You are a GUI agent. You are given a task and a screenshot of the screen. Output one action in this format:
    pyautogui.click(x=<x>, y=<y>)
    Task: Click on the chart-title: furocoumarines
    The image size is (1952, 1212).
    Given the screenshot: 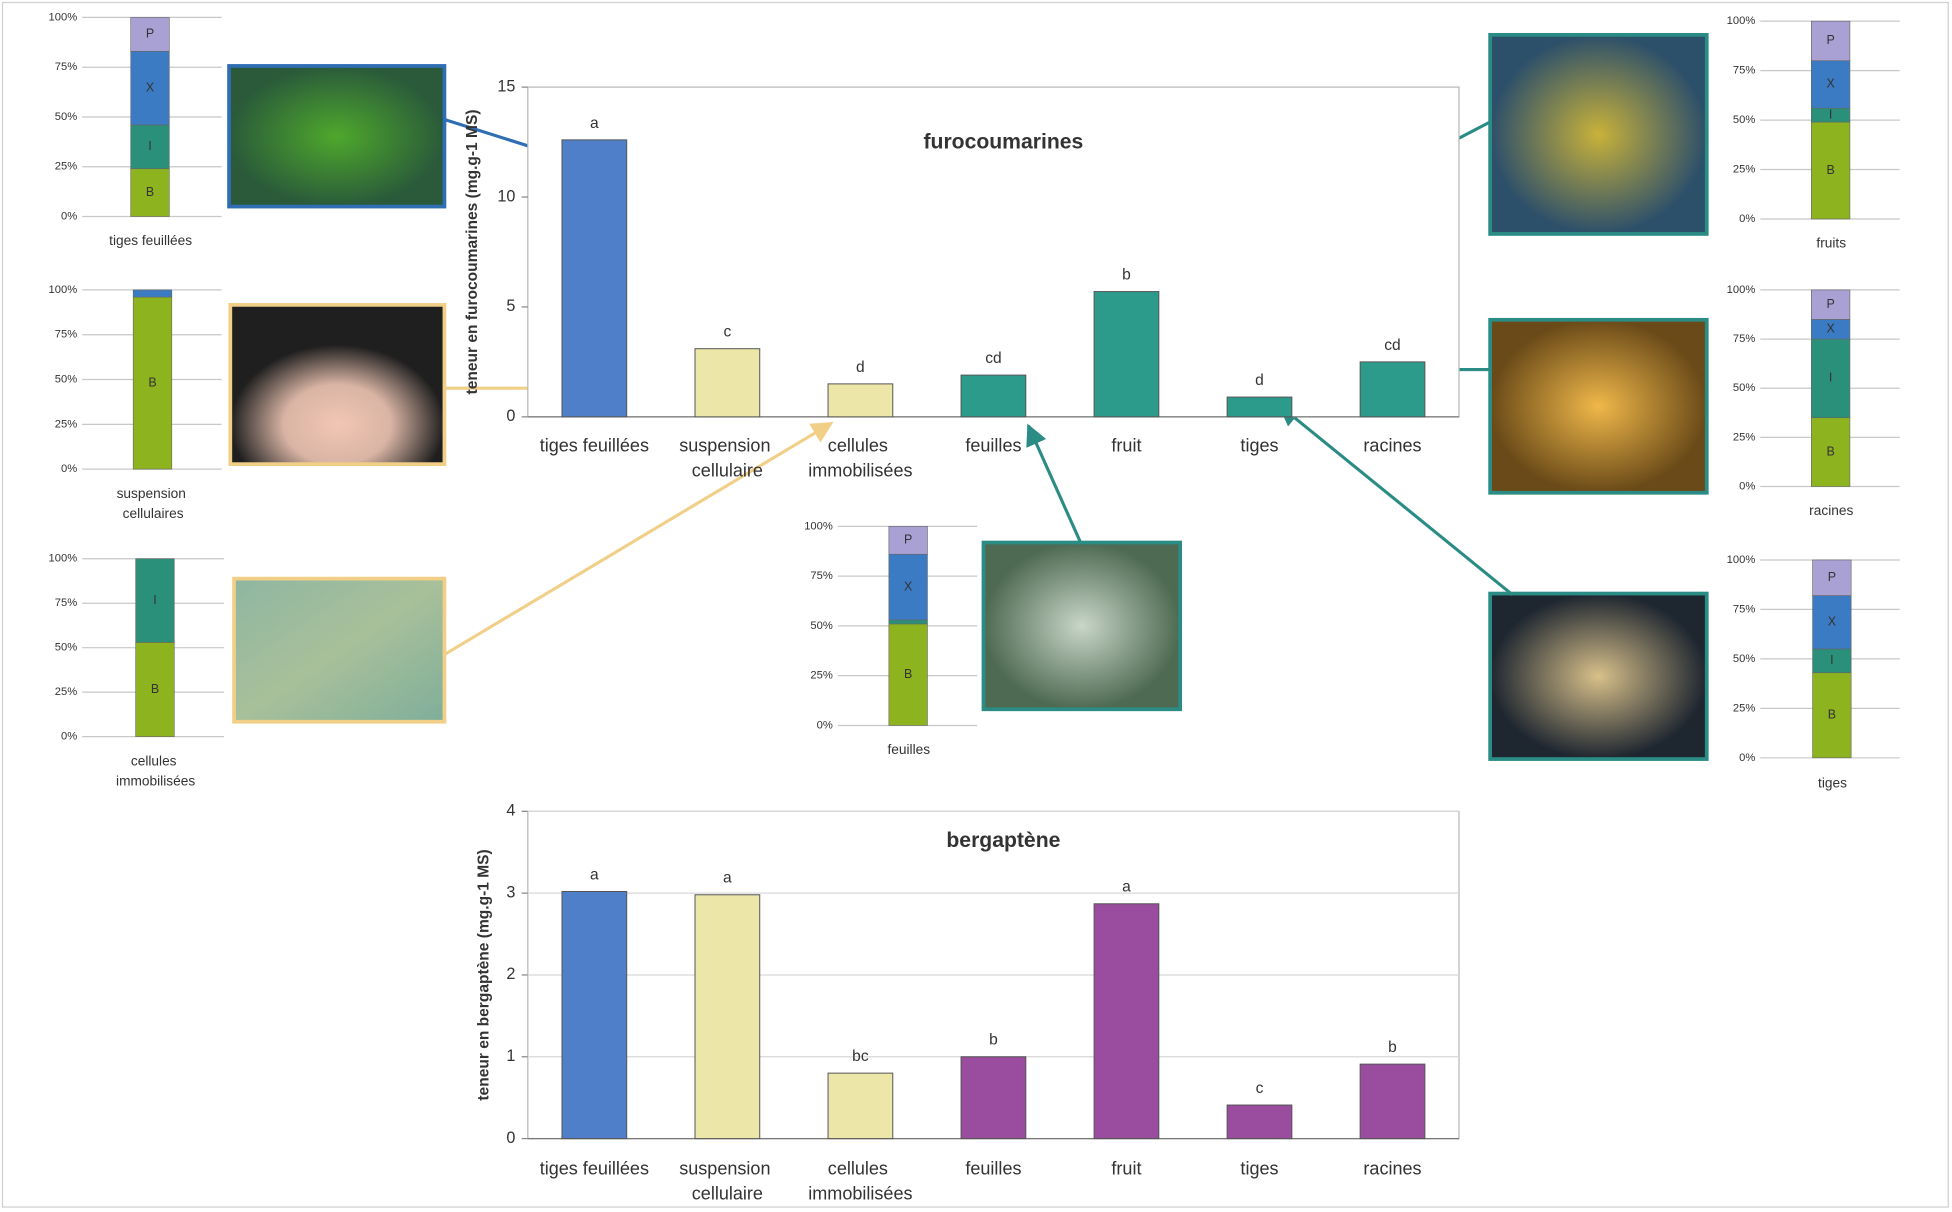 What is the action you would take?
    pyautogui.click(x=1003, y=142)
    